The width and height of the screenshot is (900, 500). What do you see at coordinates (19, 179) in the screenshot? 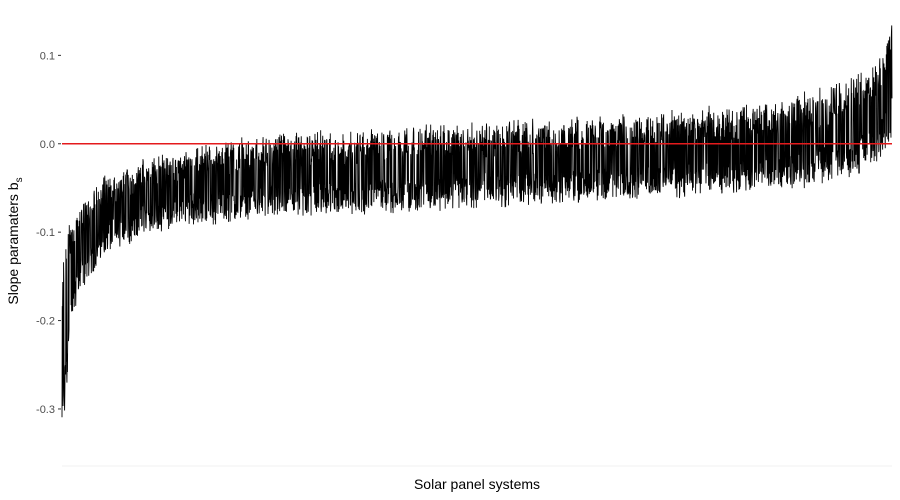
I see `y-axis-title-subscript: s` at bounding box center [19, 179].